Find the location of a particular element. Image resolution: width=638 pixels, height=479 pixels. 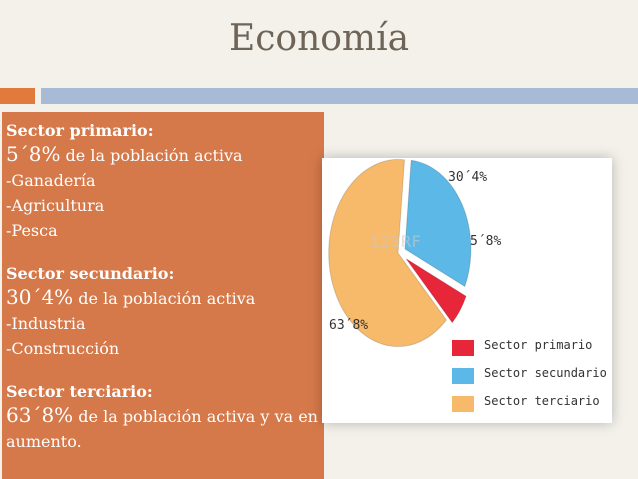

sector-terciario-line2: aumento. is located at coordinates (44, 441).